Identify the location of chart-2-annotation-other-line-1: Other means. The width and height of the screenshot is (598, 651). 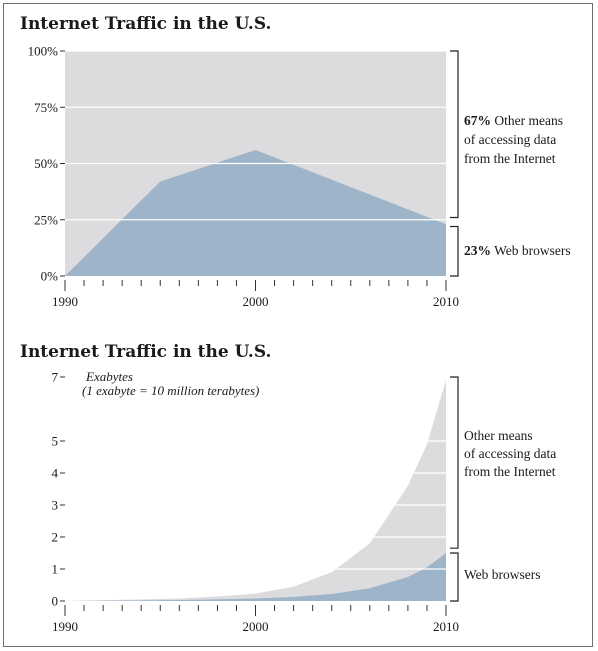
(498, 435).